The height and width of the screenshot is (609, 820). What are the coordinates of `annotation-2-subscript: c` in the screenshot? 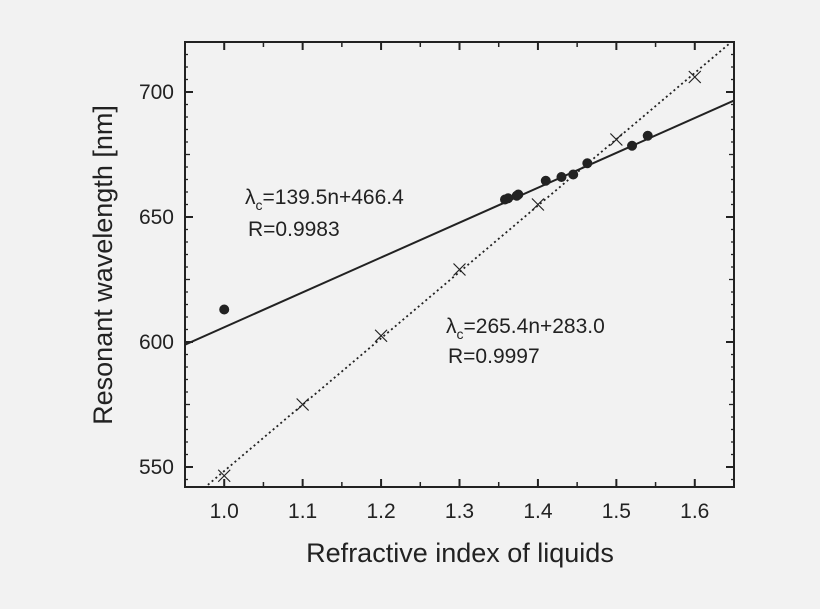 It's located at (460, 334).